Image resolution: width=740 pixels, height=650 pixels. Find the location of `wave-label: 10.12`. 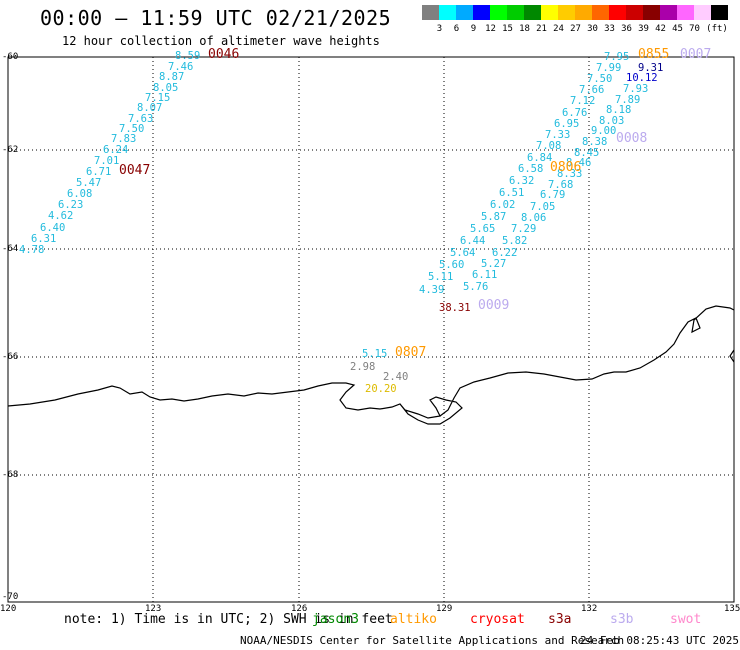

wave-label: 10.12 is located at coordinates (642, 78).